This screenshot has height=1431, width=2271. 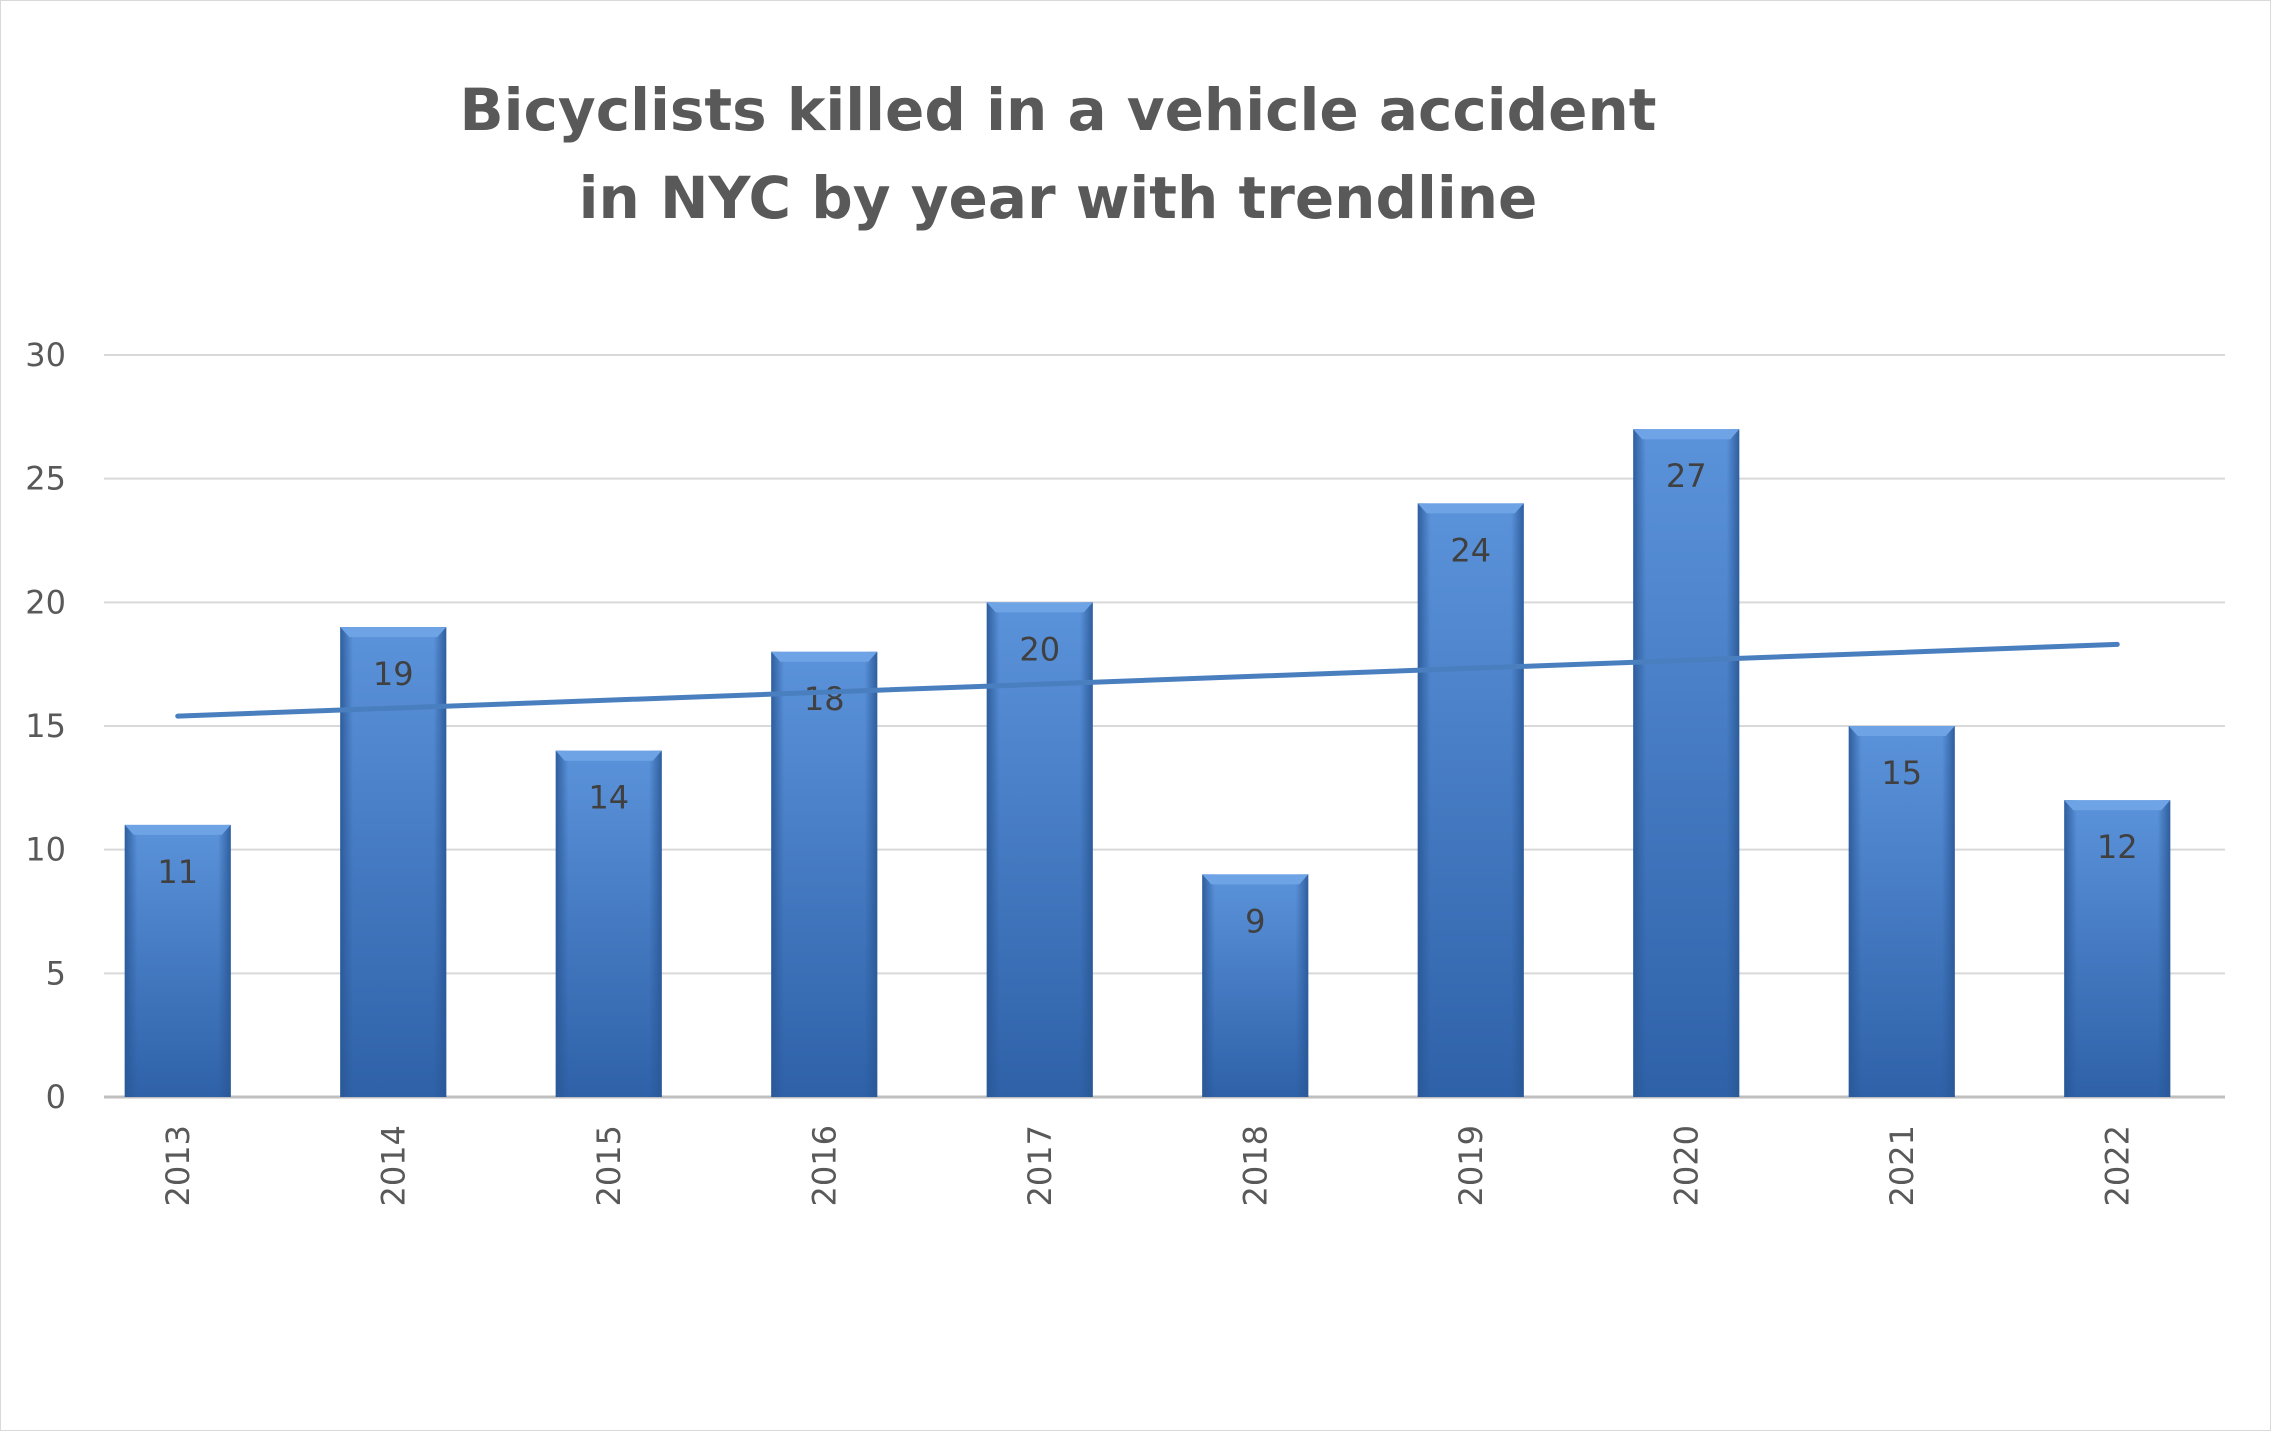 I want to click on chart-title-line-2: in NYC by year with trendline, so click(x=1058, y=198).